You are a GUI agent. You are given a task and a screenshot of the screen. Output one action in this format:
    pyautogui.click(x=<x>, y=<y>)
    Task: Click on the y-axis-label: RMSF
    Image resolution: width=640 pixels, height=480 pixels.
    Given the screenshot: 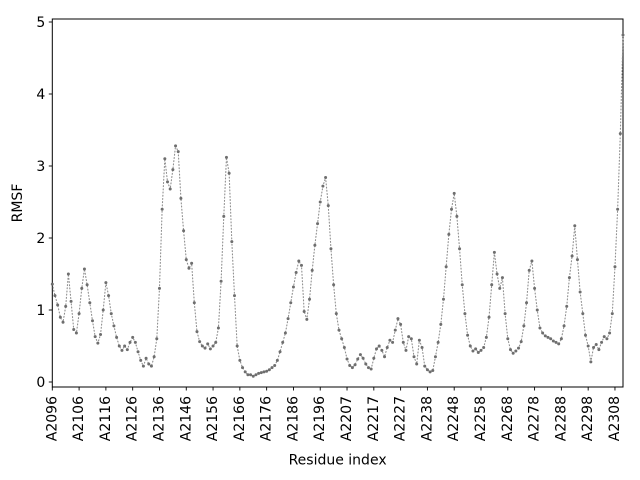 What is the action you would take?
    pyautogui.click(x=18, y=203)
    